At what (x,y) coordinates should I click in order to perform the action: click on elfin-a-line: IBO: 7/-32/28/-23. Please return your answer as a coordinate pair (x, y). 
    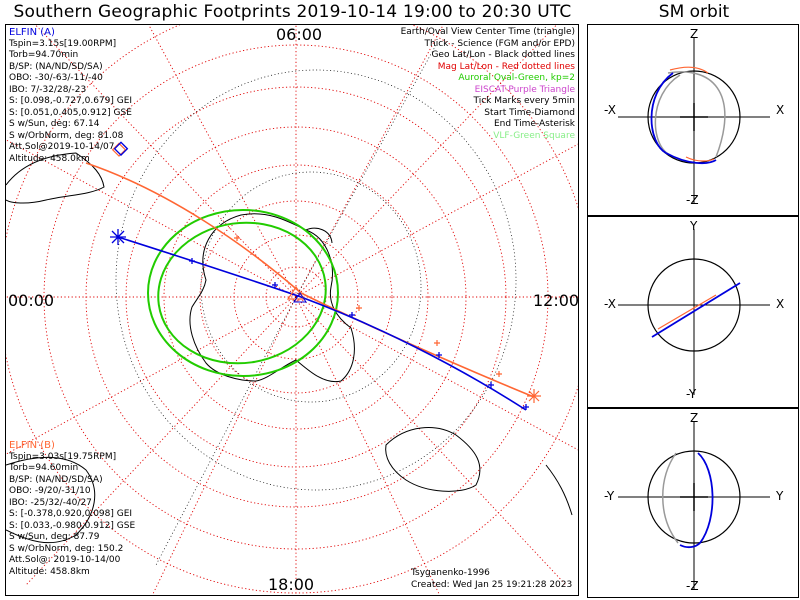
    Looking at the image, I should click on (48, 89).